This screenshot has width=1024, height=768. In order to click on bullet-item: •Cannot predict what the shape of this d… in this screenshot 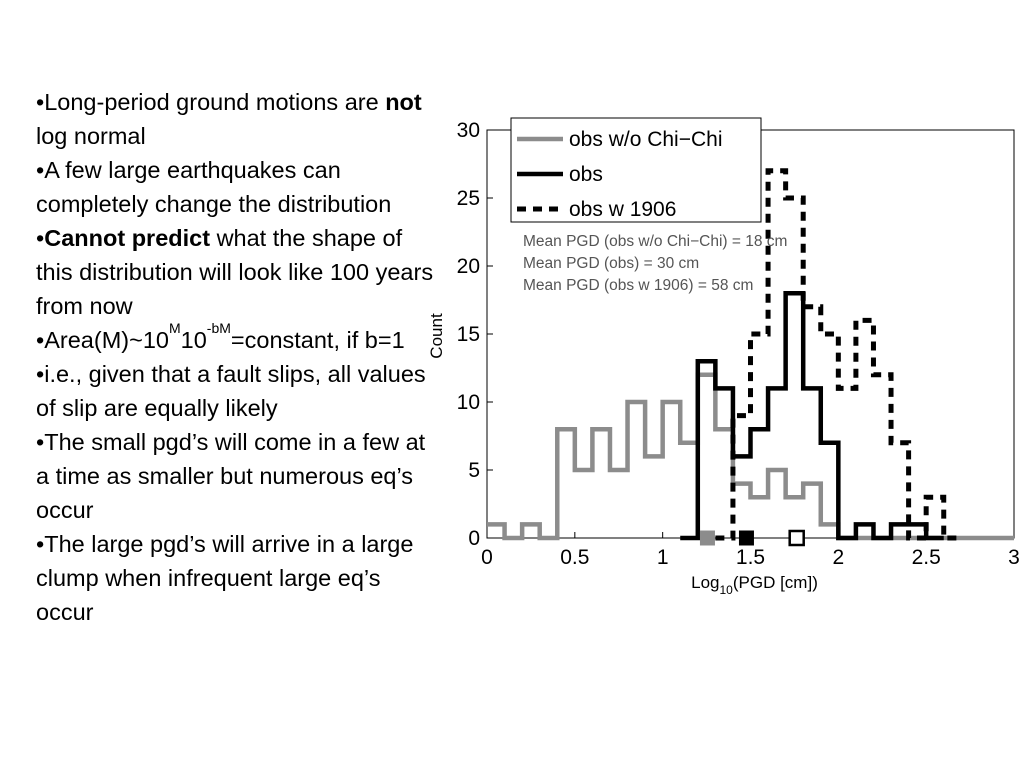, I will do `click(236, 272)`.